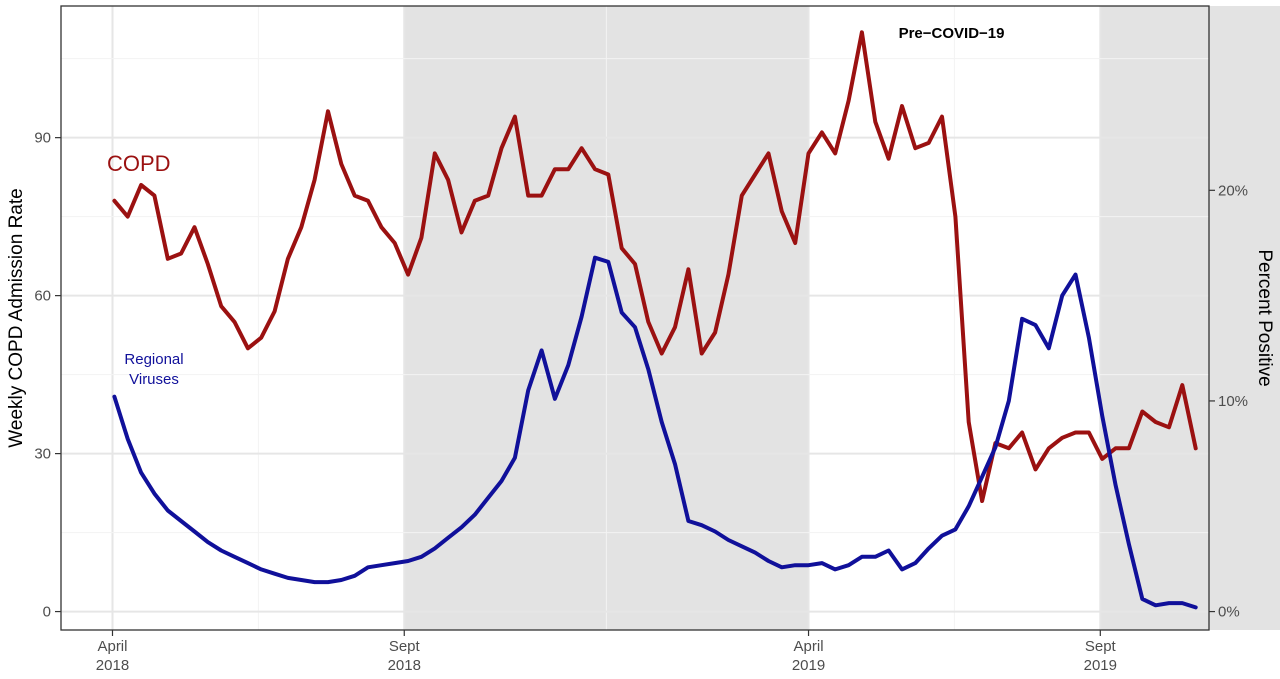  What do you see at coordinates (1233, 190) in the screenshot?
I see `y2-tick-label: 20%` at bounding box center [1233, 190].